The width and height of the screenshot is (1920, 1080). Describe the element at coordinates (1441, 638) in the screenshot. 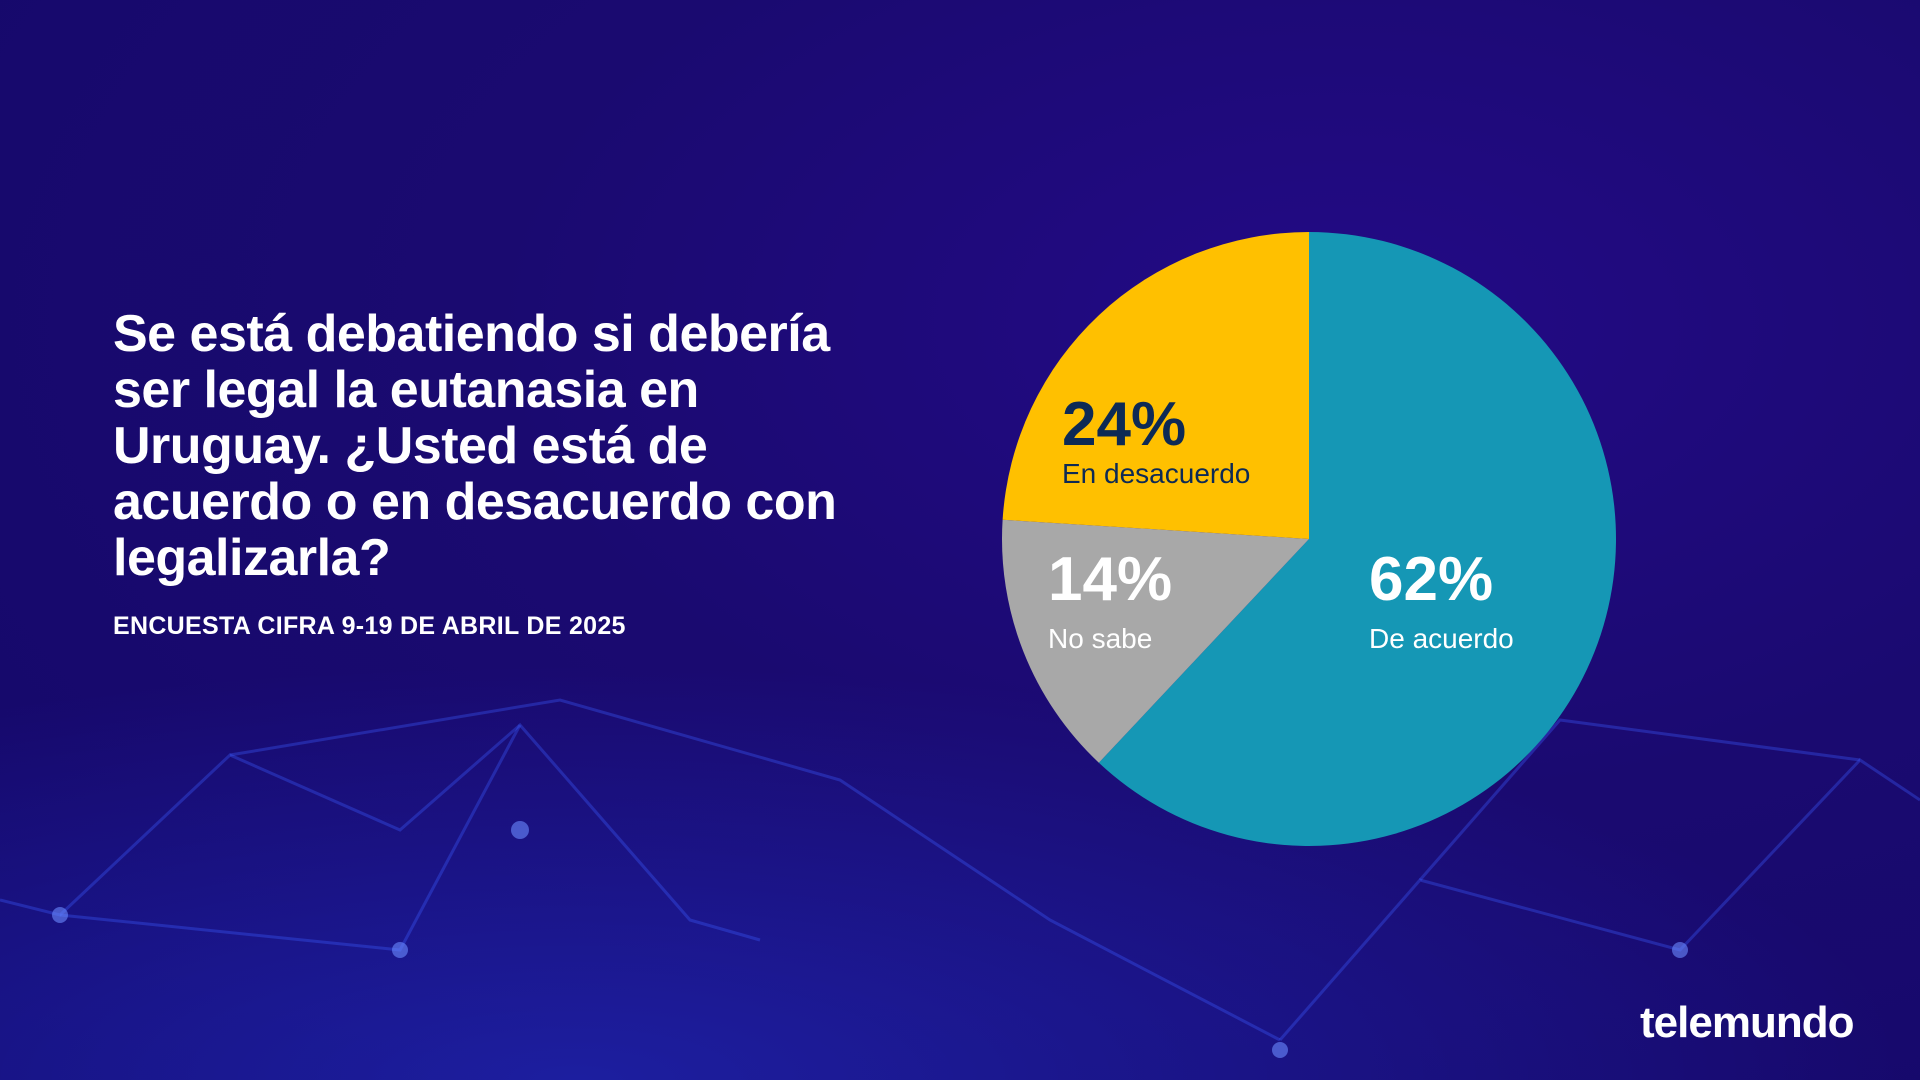

I see `data-label-category: De acuerdo` at that location.